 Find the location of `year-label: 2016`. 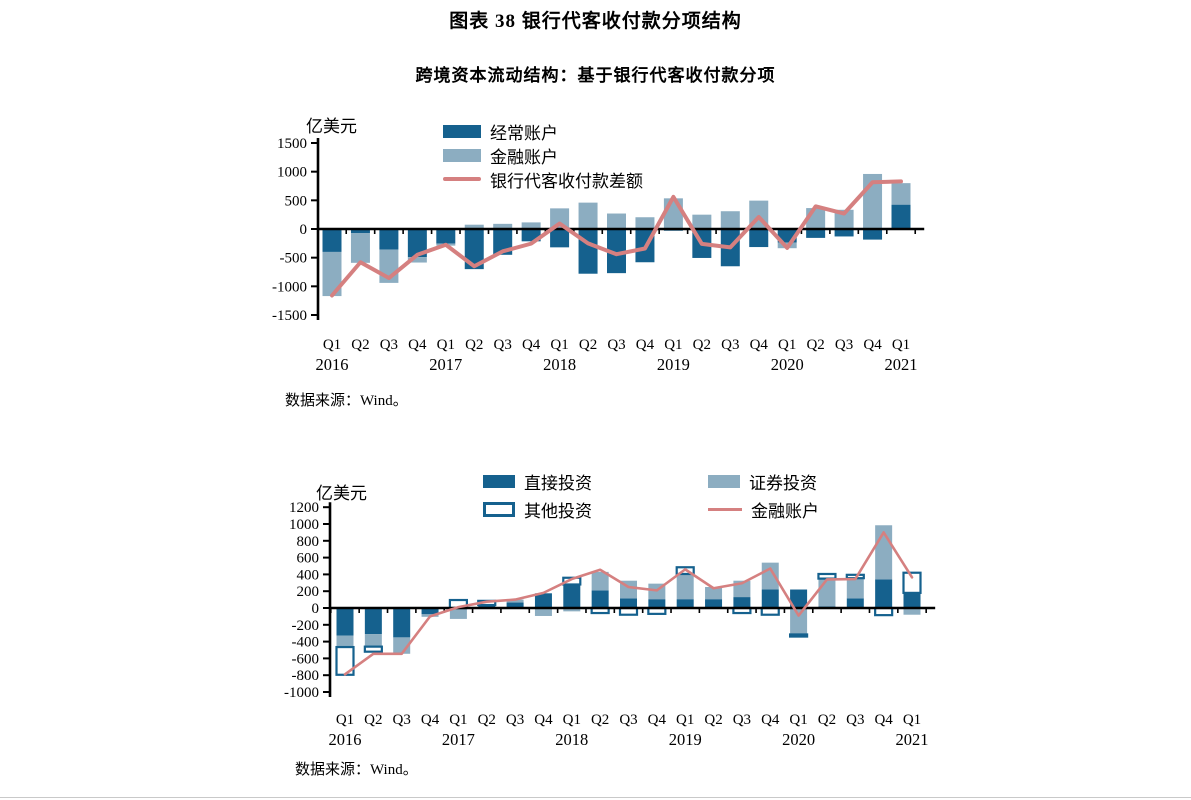

year-label: 2016 is located at coordinates (345, 739).